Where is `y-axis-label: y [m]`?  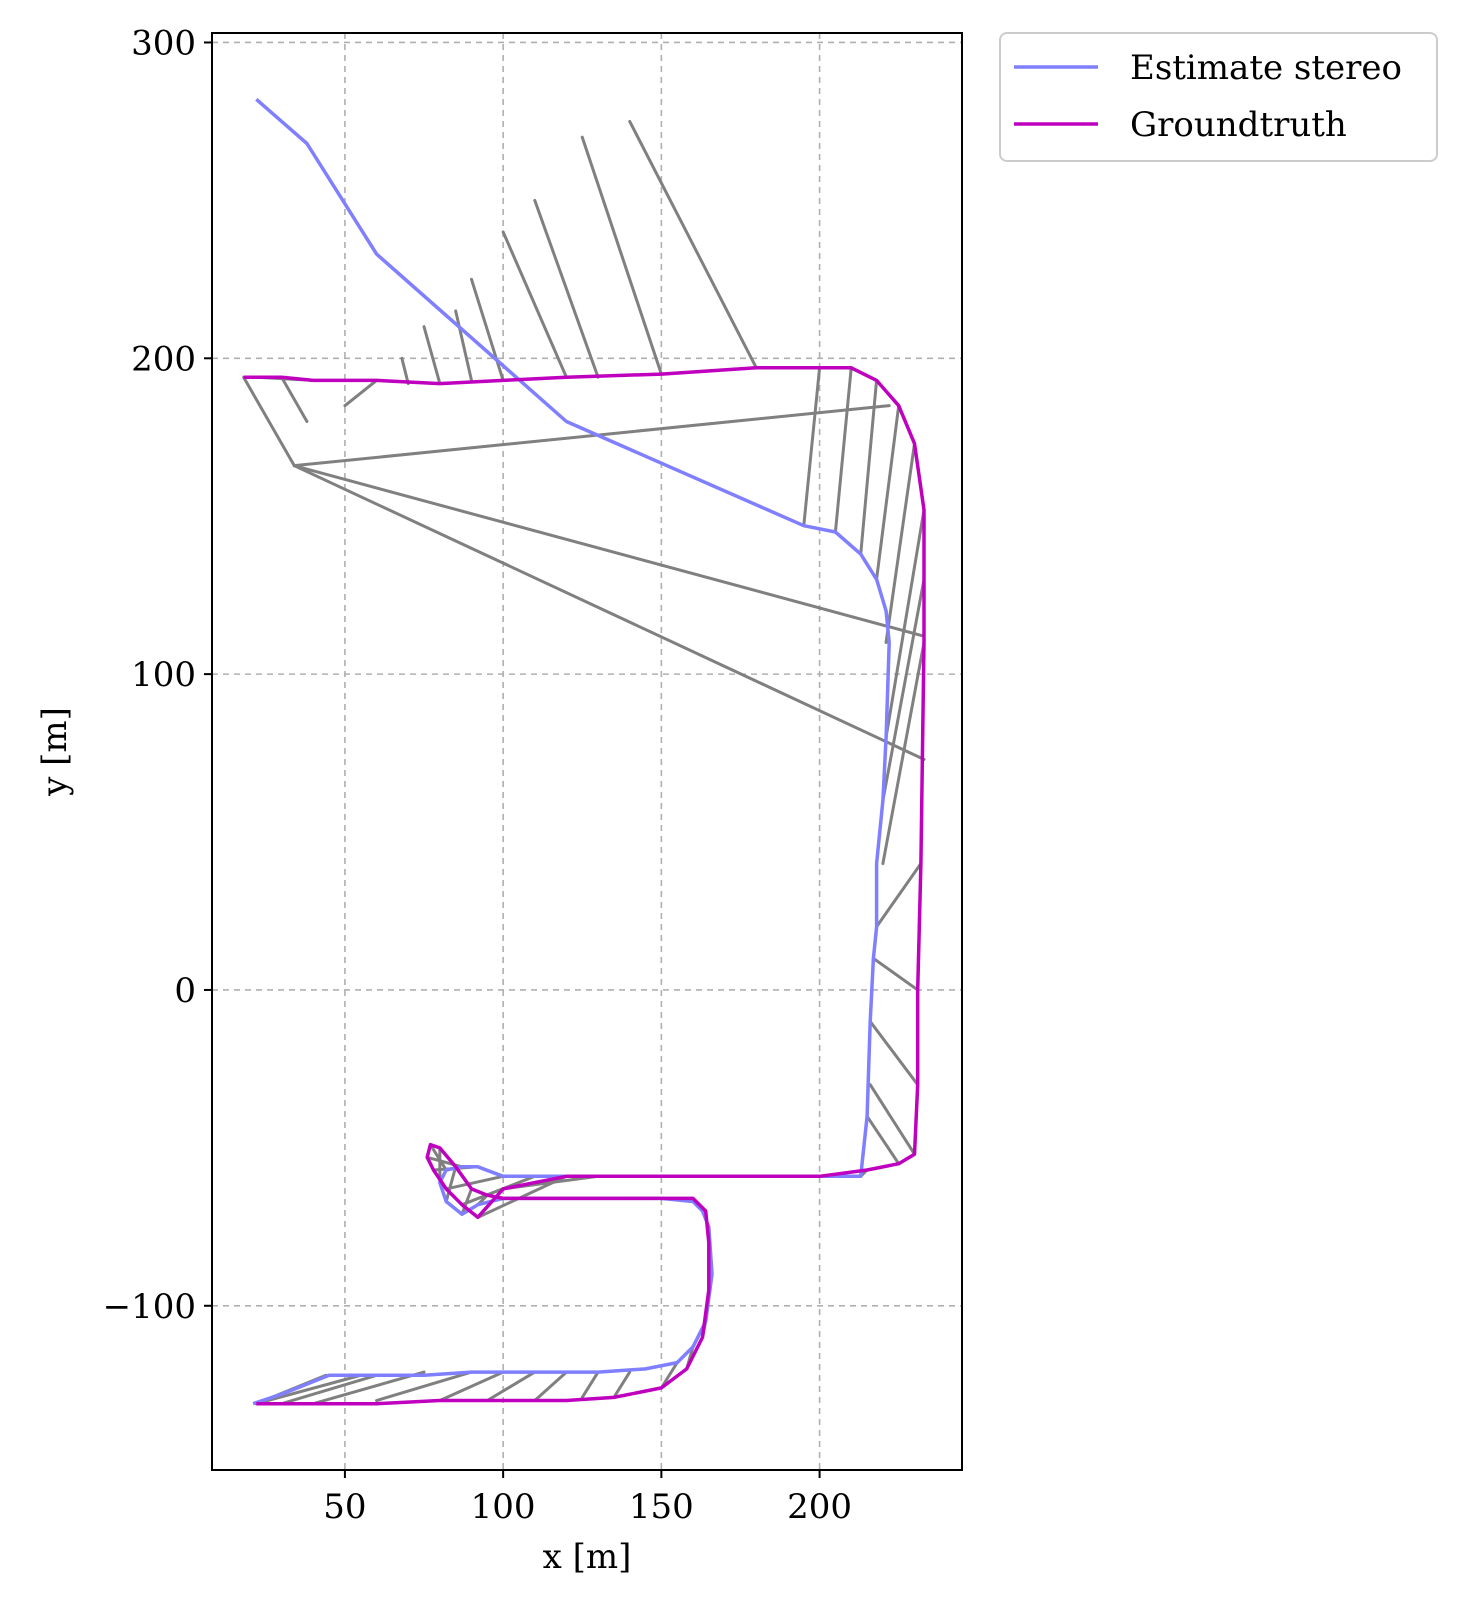
y-axis-label: y [m] is located at coordinates (55, 752).